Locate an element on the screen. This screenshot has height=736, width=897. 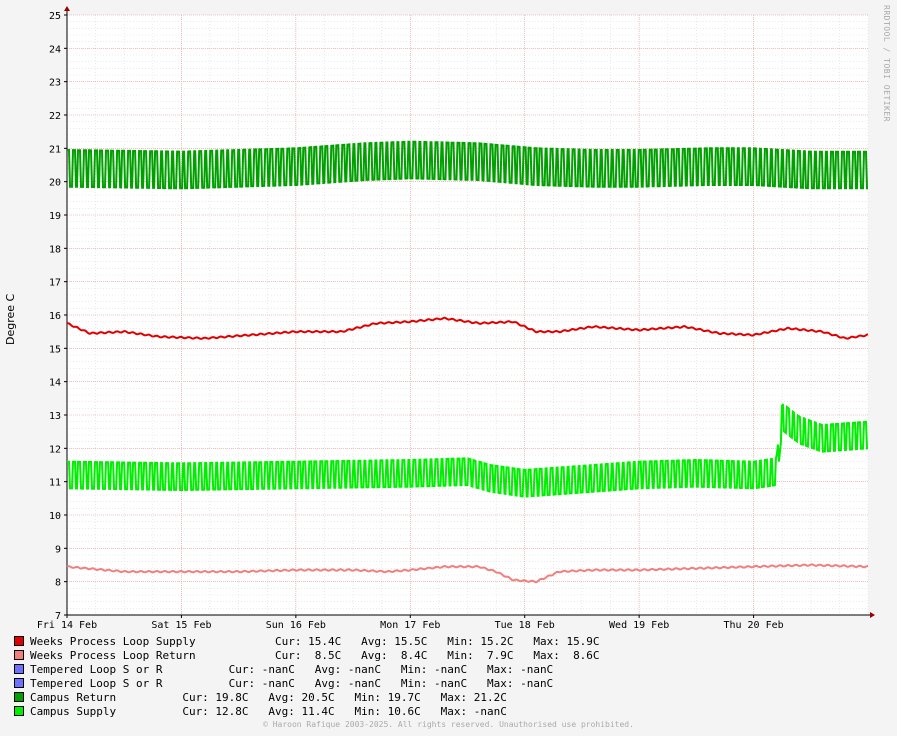
y-tick-label: 23 is located at coordinates (55, 83).